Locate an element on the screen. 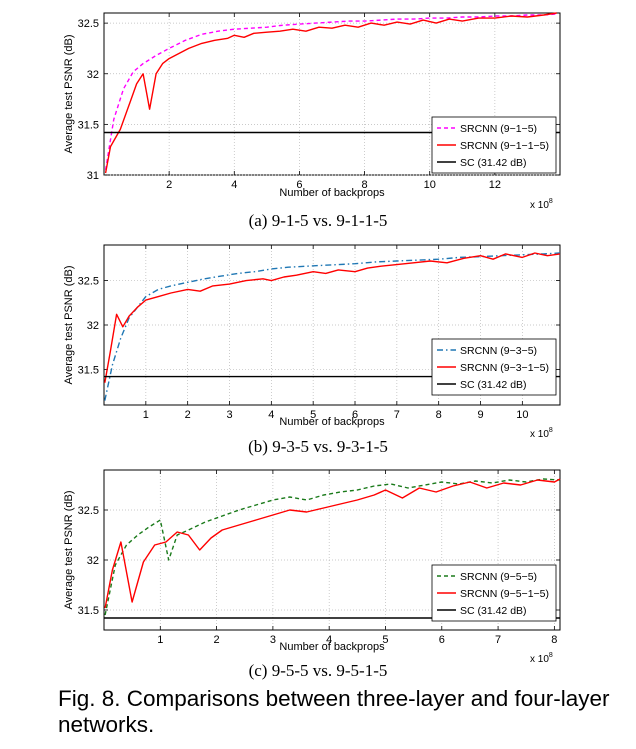 The height and width of the screenshot is (749, 636). subcaption-c: (c) 9-5-5 vs. 9-5-1-5 is located at coordinates (318, 670).